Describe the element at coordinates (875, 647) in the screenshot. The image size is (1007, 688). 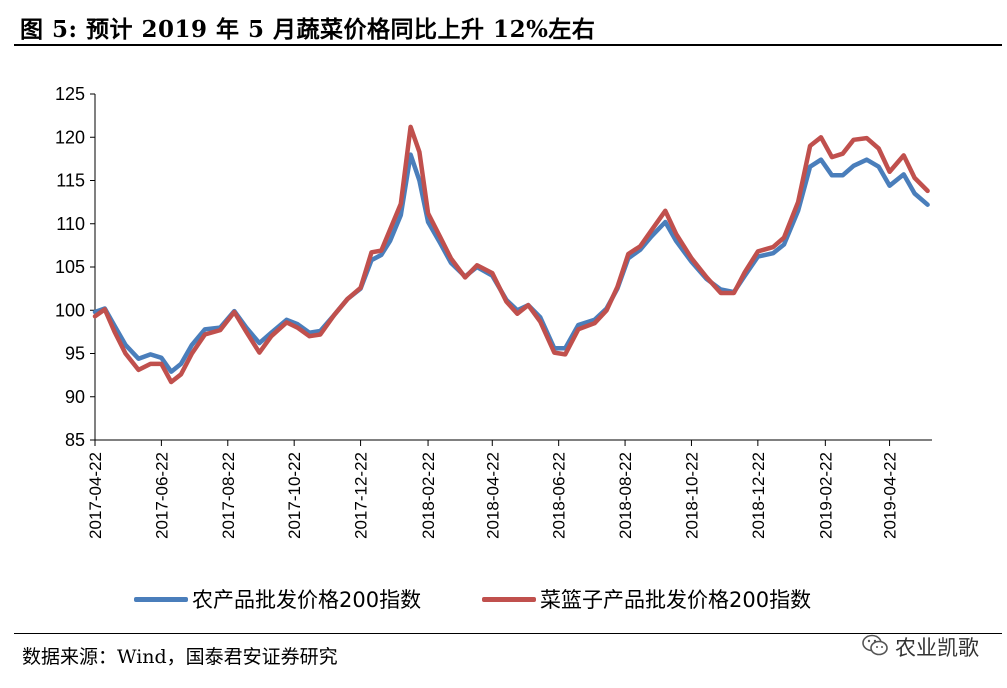
I see `wechat-icon` at that location.